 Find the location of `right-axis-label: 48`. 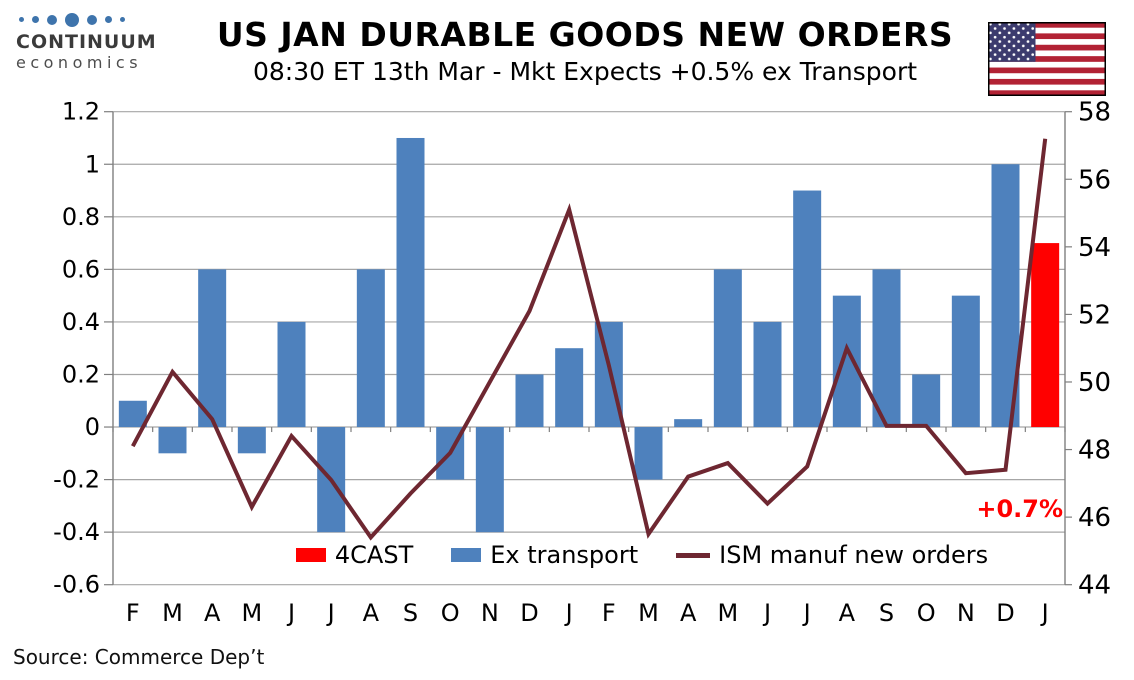

right-axis-label: 48 is located at coordinates (1094, 451).